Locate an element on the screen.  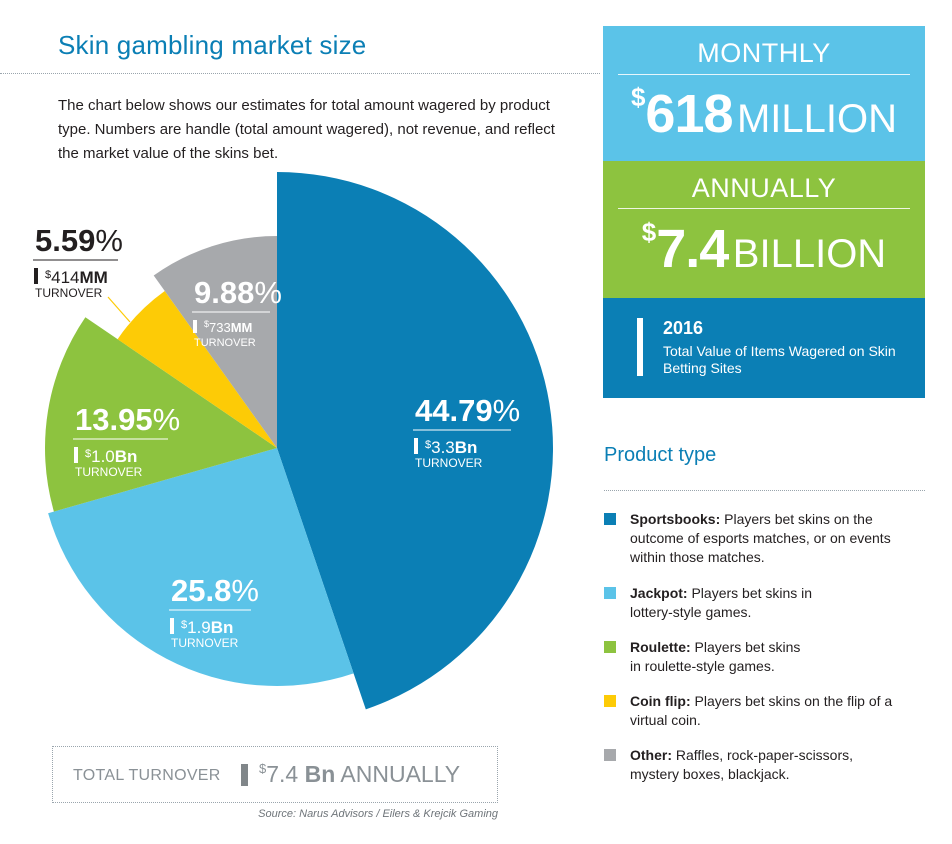
slice-amount-roulette: $1.0Bn is located at coordinates (111, 456).